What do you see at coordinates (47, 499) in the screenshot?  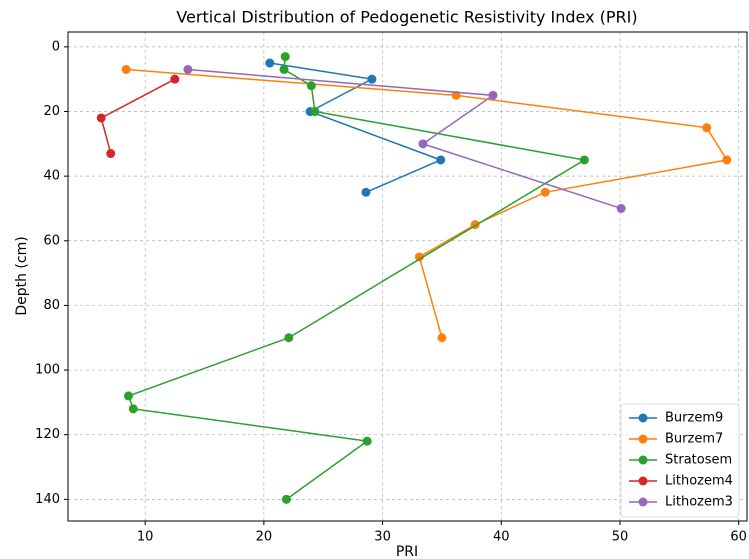 I see `y-tick-label: 140` at bounding box center [47, 499].